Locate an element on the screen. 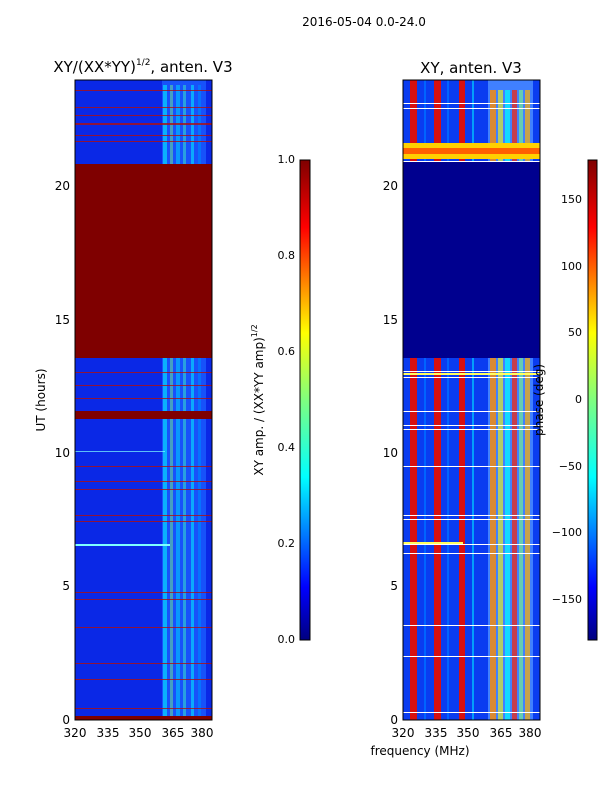 Image resolution: width=600 pixels, height=800 pixels. phase-x-tick-label: 320 is located at coordinates (403, 733).